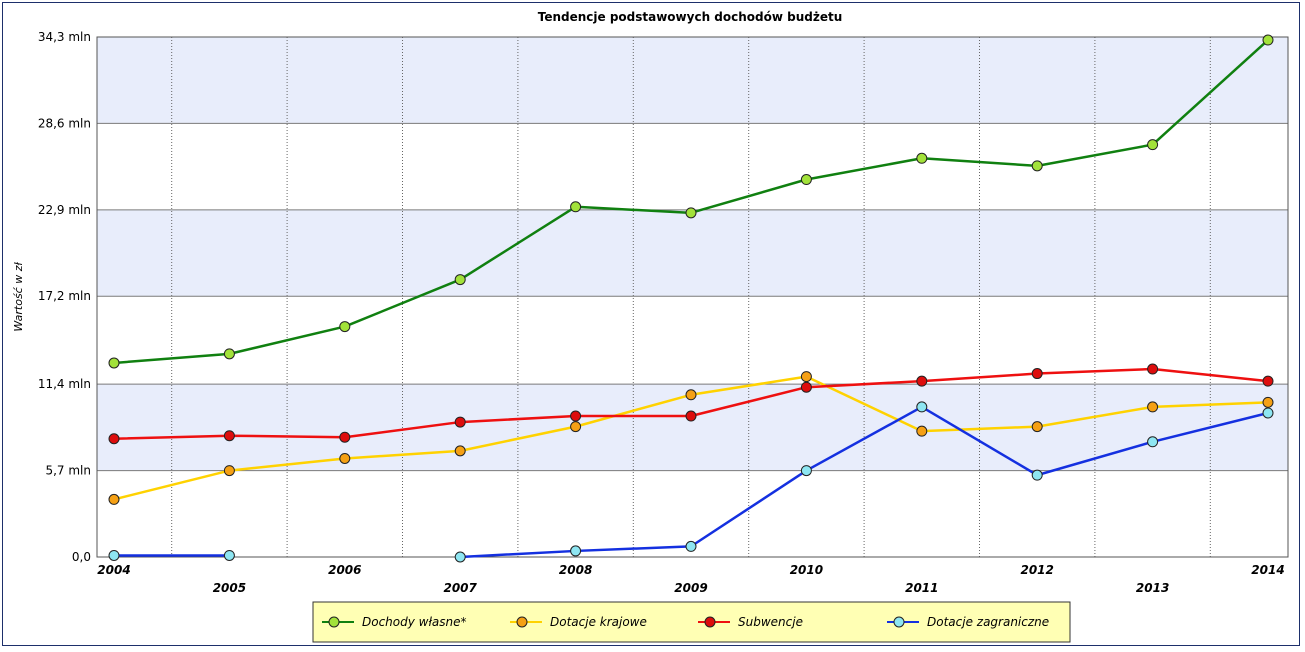 Image resolution: width=1305 pixels, height=652 pixels. I want to click on x-tick-label: 2004, so click(113, 570).